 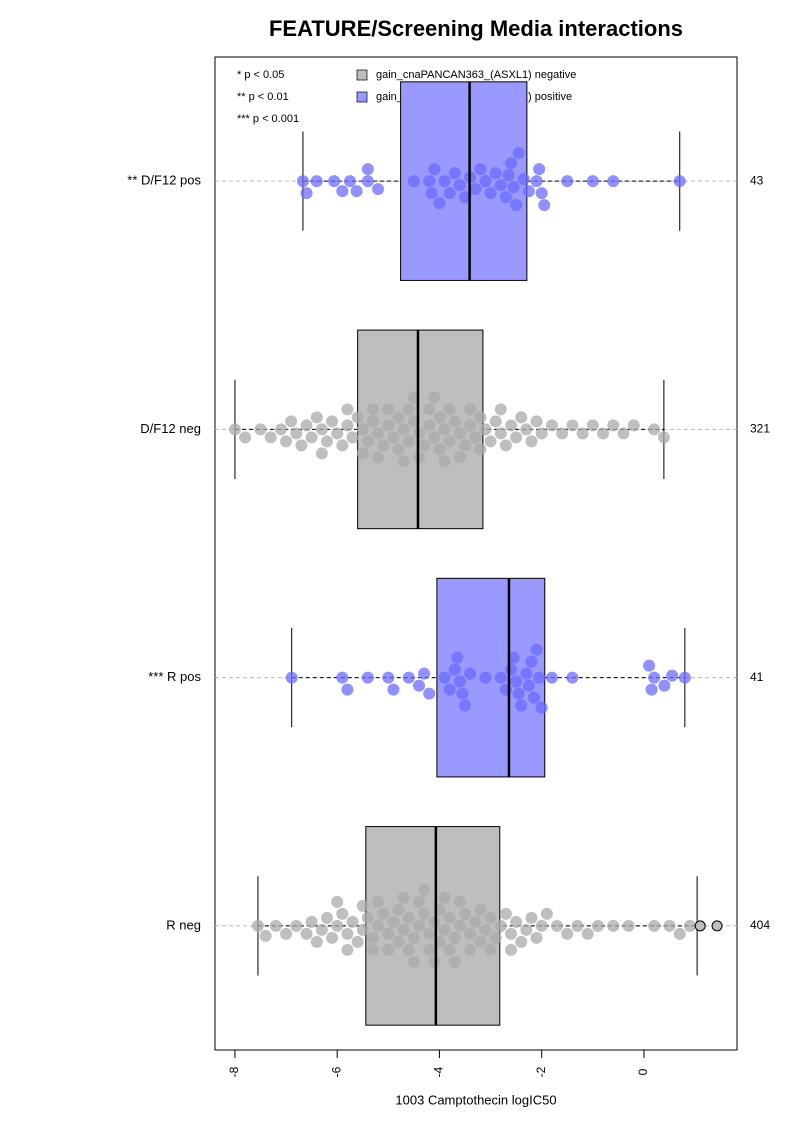 I want to click on legend-note: * p < 0.05, so click(x=260, y=75).